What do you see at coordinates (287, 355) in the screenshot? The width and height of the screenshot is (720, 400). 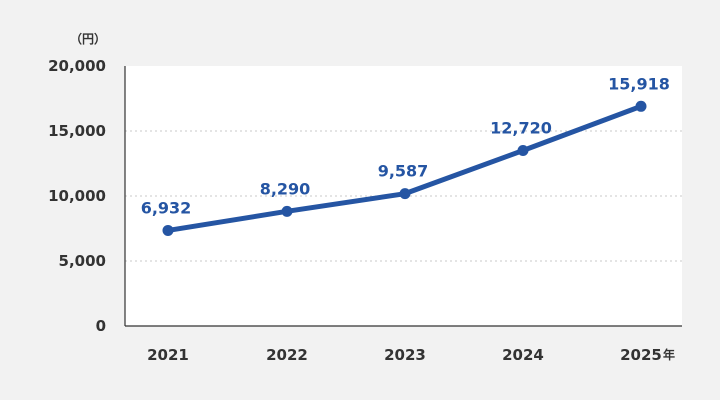 I see `x-tick-label: 2022` at bounding box center [287, 355].